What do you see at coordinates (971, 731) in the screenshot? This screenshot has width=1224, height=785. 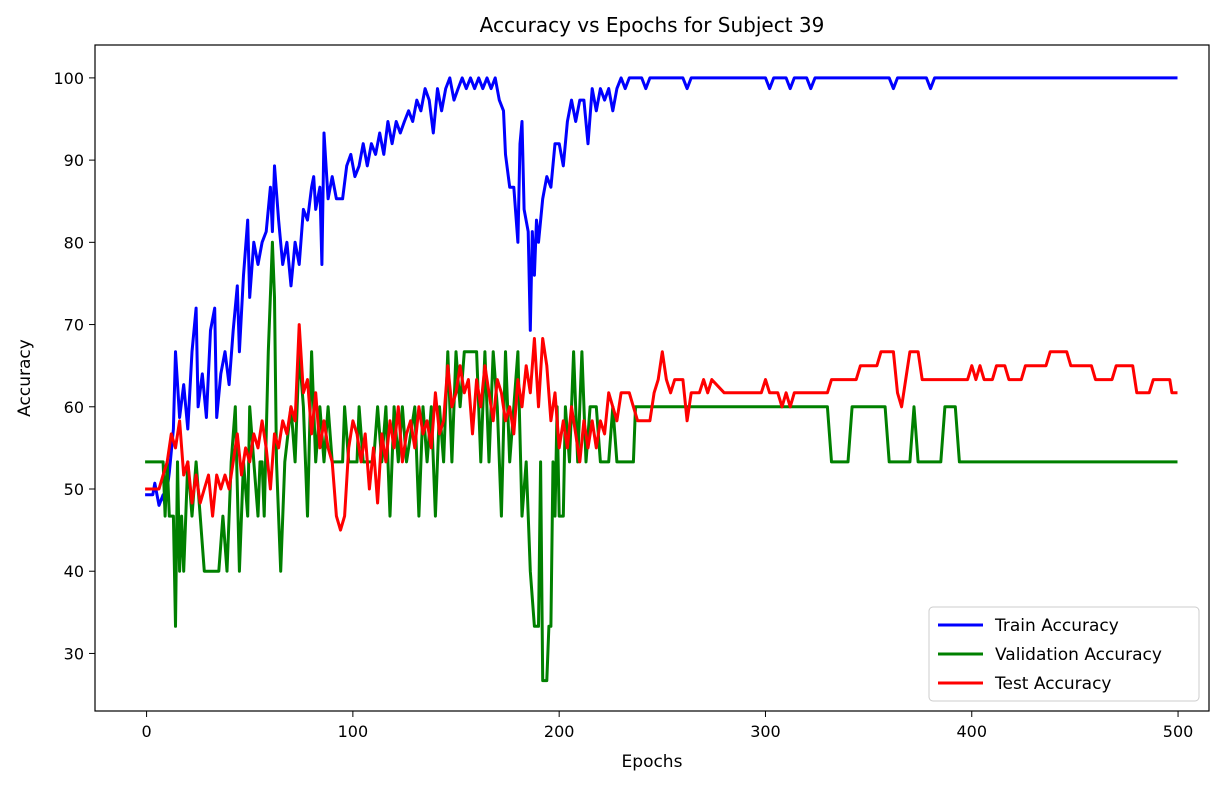 I see `x-tick-label: 400` at bounding box center [971, 731].